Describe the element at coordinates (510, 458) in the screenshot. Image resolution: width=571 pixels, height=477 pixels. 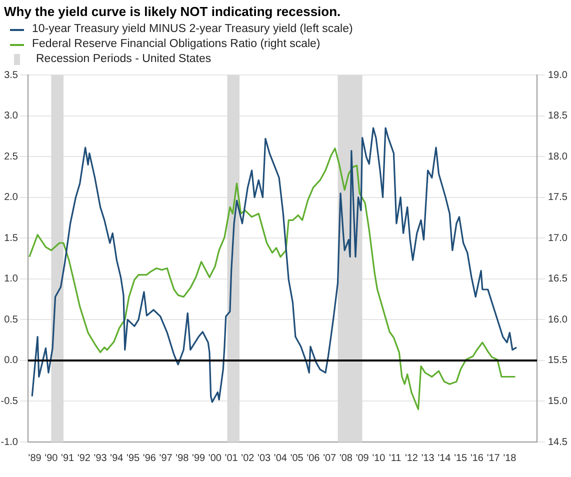
I see `x-tick-label: '18` at that location.